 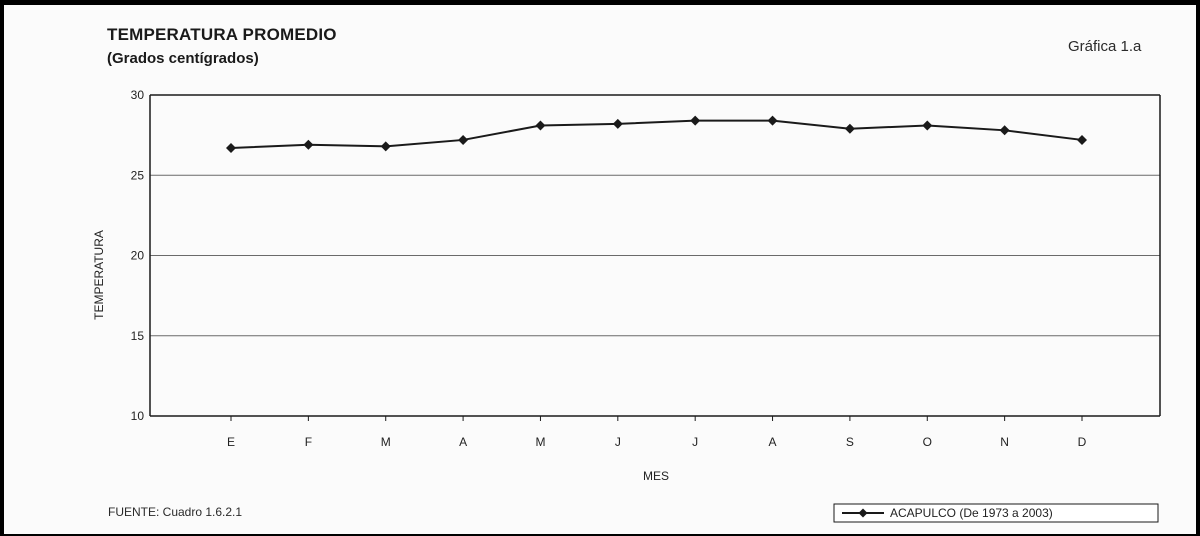 I want to click on x-tick-label: F, so click(x=308, y=442).